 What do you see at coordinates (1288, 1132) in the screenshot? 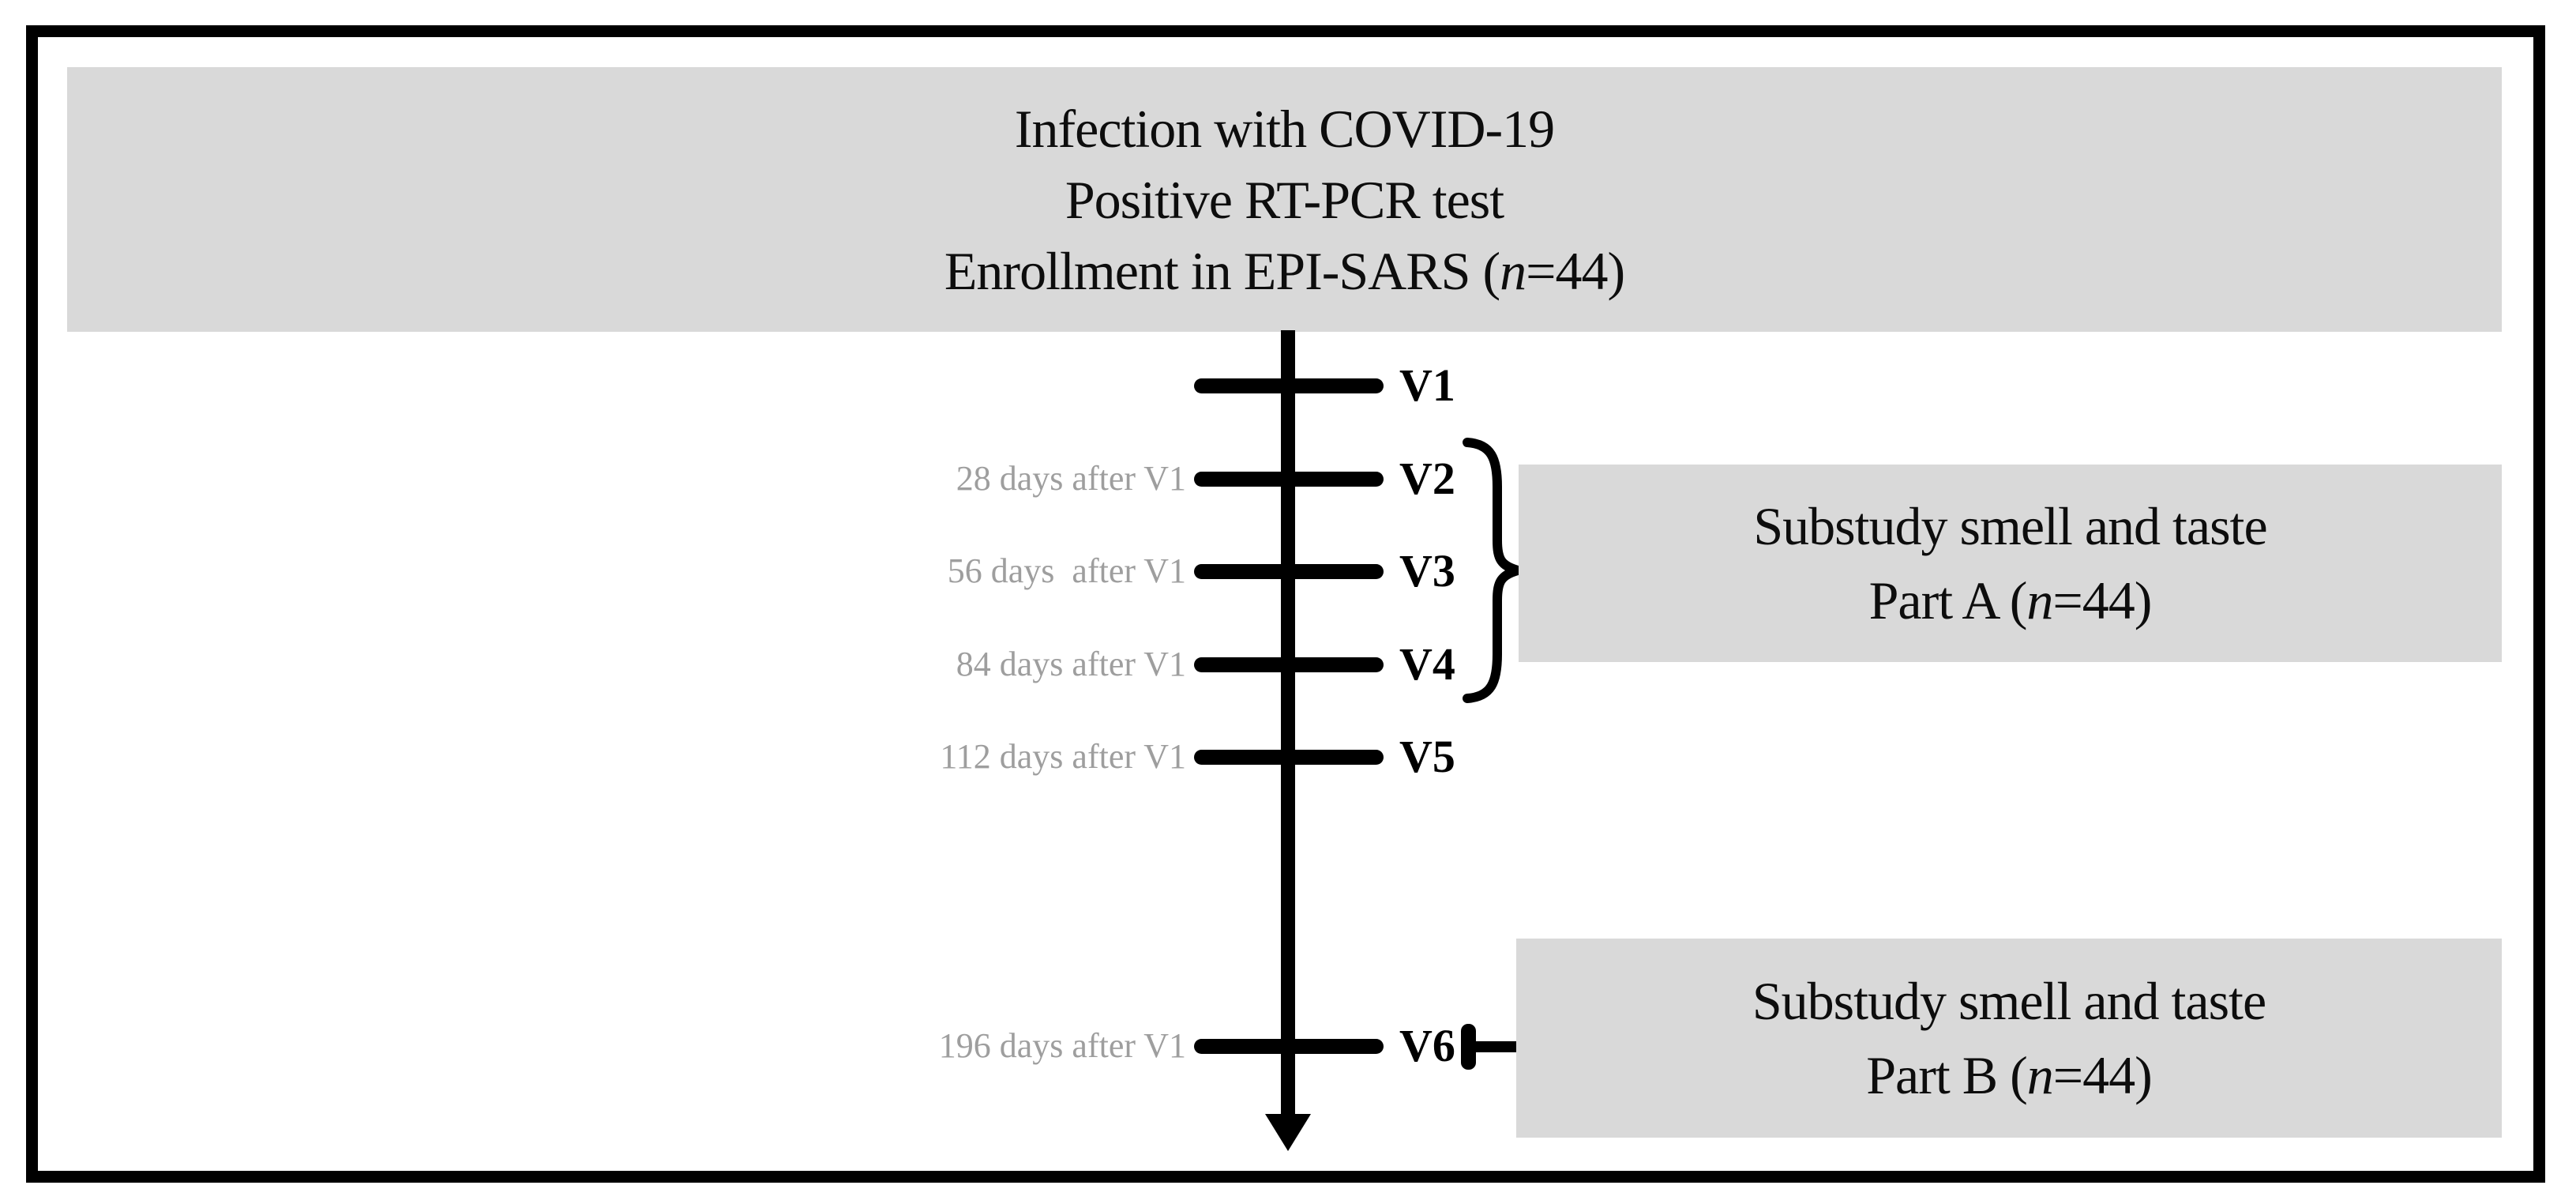
I see `arrow-down-icon` at bounding box center [1288, 1132].